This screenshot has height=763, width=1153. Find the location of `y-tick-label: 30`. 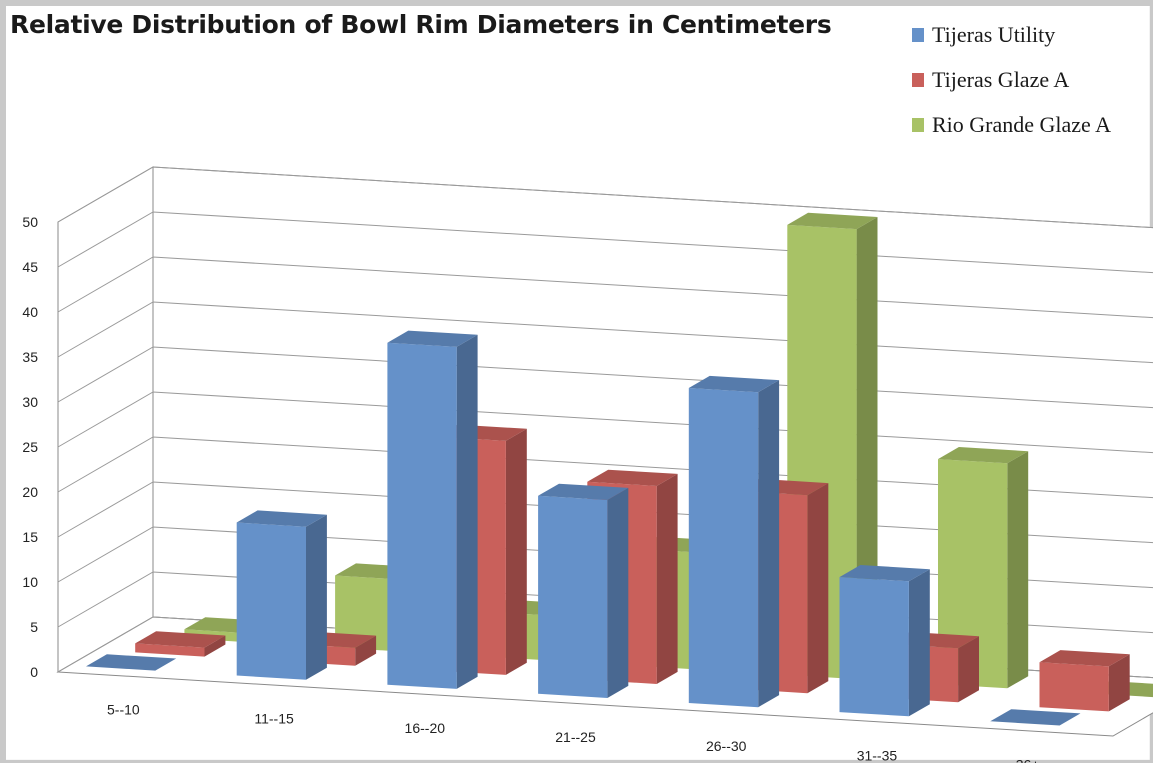

y-tick-label: 30 is located at coordinates (30, 402).